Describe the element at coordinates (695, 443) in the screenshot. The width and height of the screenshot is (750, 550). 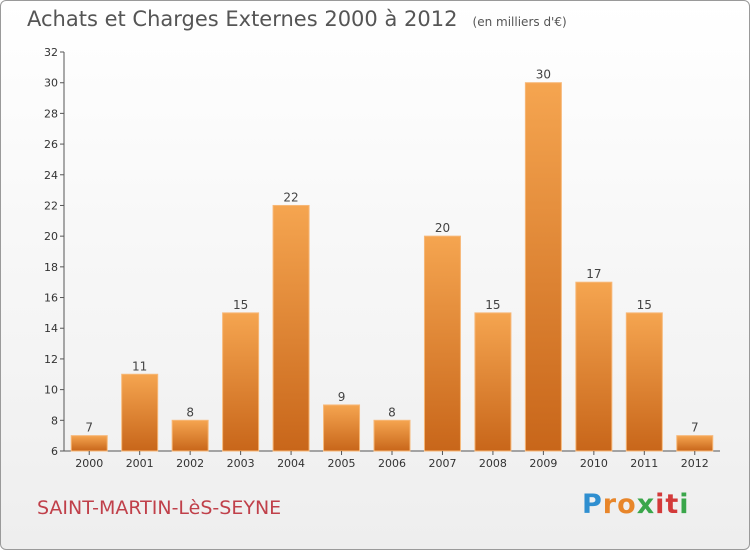
I see `bar-2012` at that location.